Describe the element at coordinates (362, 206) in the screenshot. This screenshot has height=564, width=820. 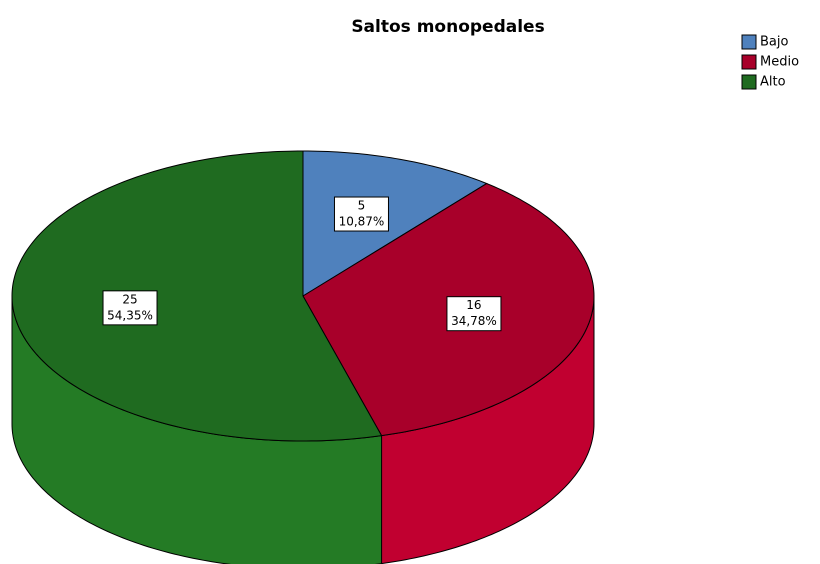
I see `count-label: 5` at that location.